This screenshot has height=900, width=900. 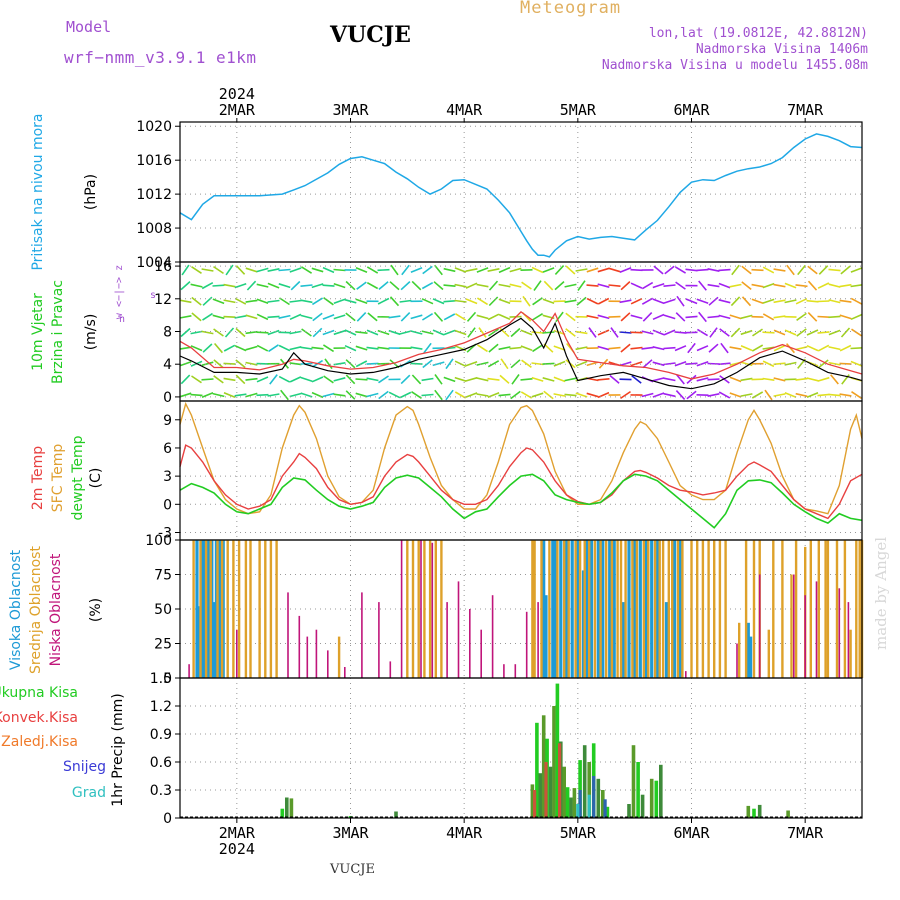 What do you see at coordinates (161, 735) in the screenshot?
I see `y-tick-label: 0.9` at bounding box center [161, 735].